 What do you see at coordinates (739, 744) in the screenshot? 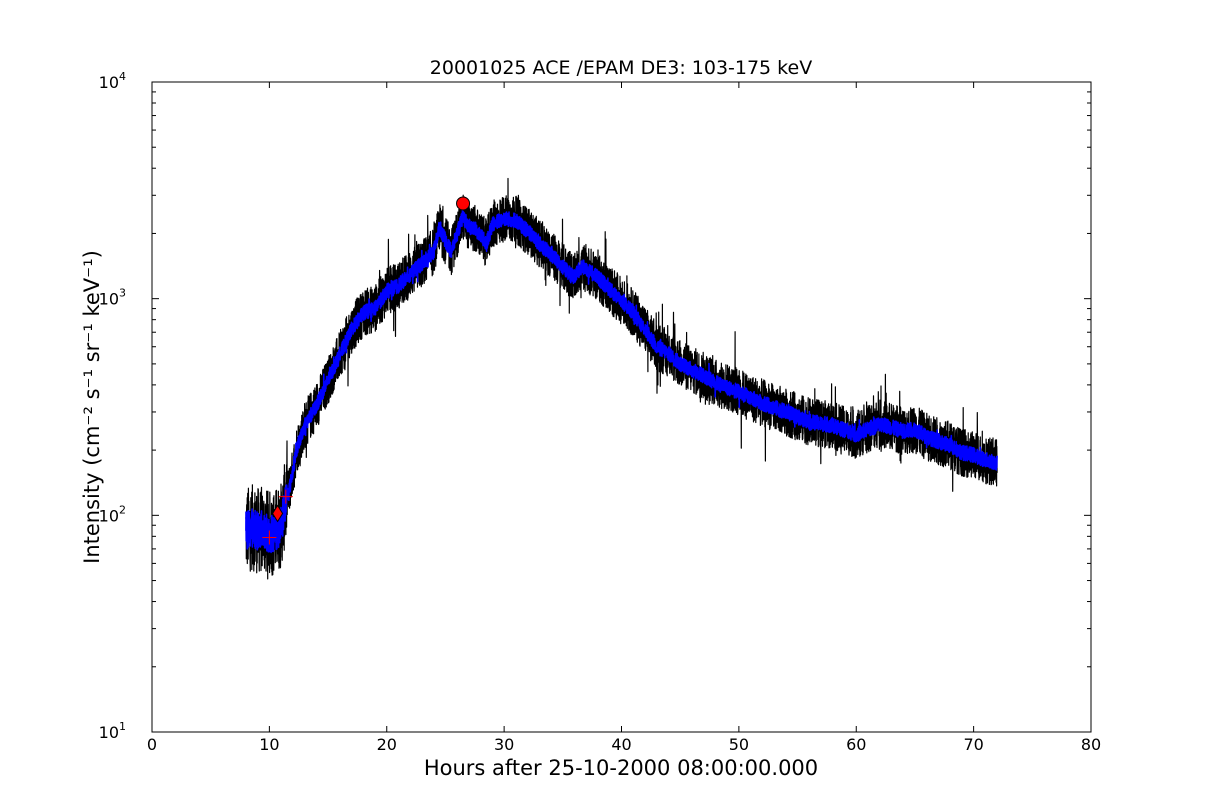
I see `x-tick-label: 50` at bounding box center [739, 744].